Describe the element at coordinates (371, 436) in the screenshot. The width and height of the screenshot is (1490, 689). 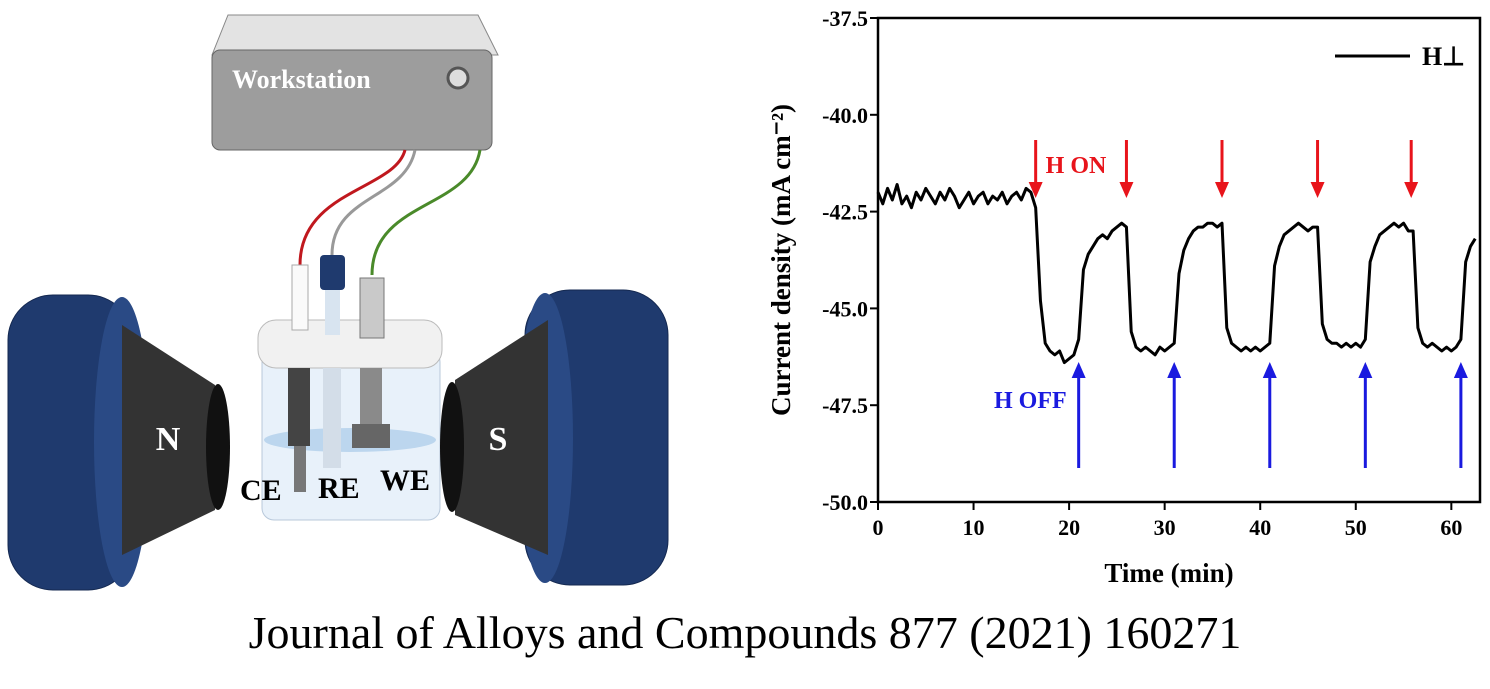
I see `we-sample` at that location.